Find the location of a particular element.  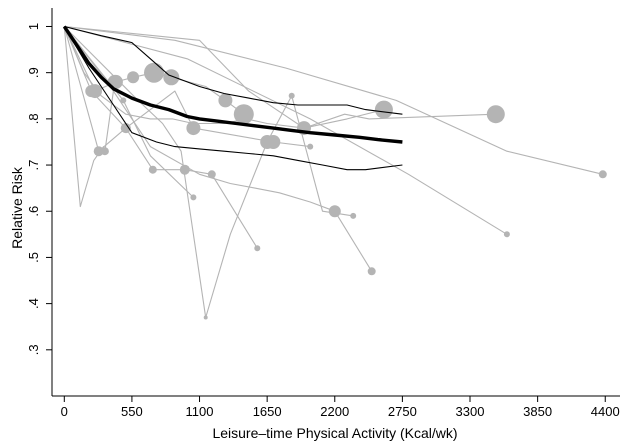

study-9-point is located at coordinates (383, 109).